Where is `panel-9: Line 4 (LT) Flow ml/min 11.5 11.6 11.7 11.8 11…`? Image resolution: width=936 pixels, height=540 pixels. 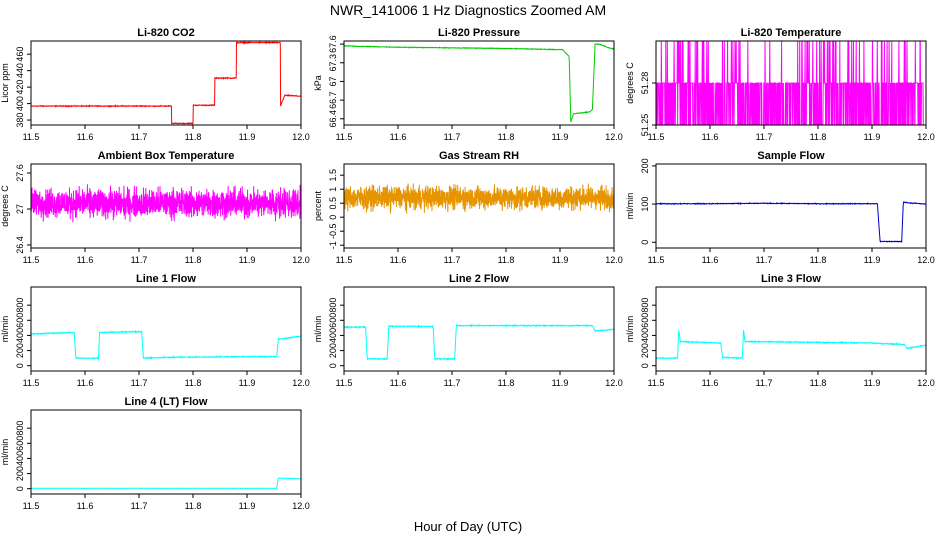
panel-9: Line 4 (LT) Flow ml/min 11.5 11.6 11.7 11.8 11… is located at coordinates (155, 453).